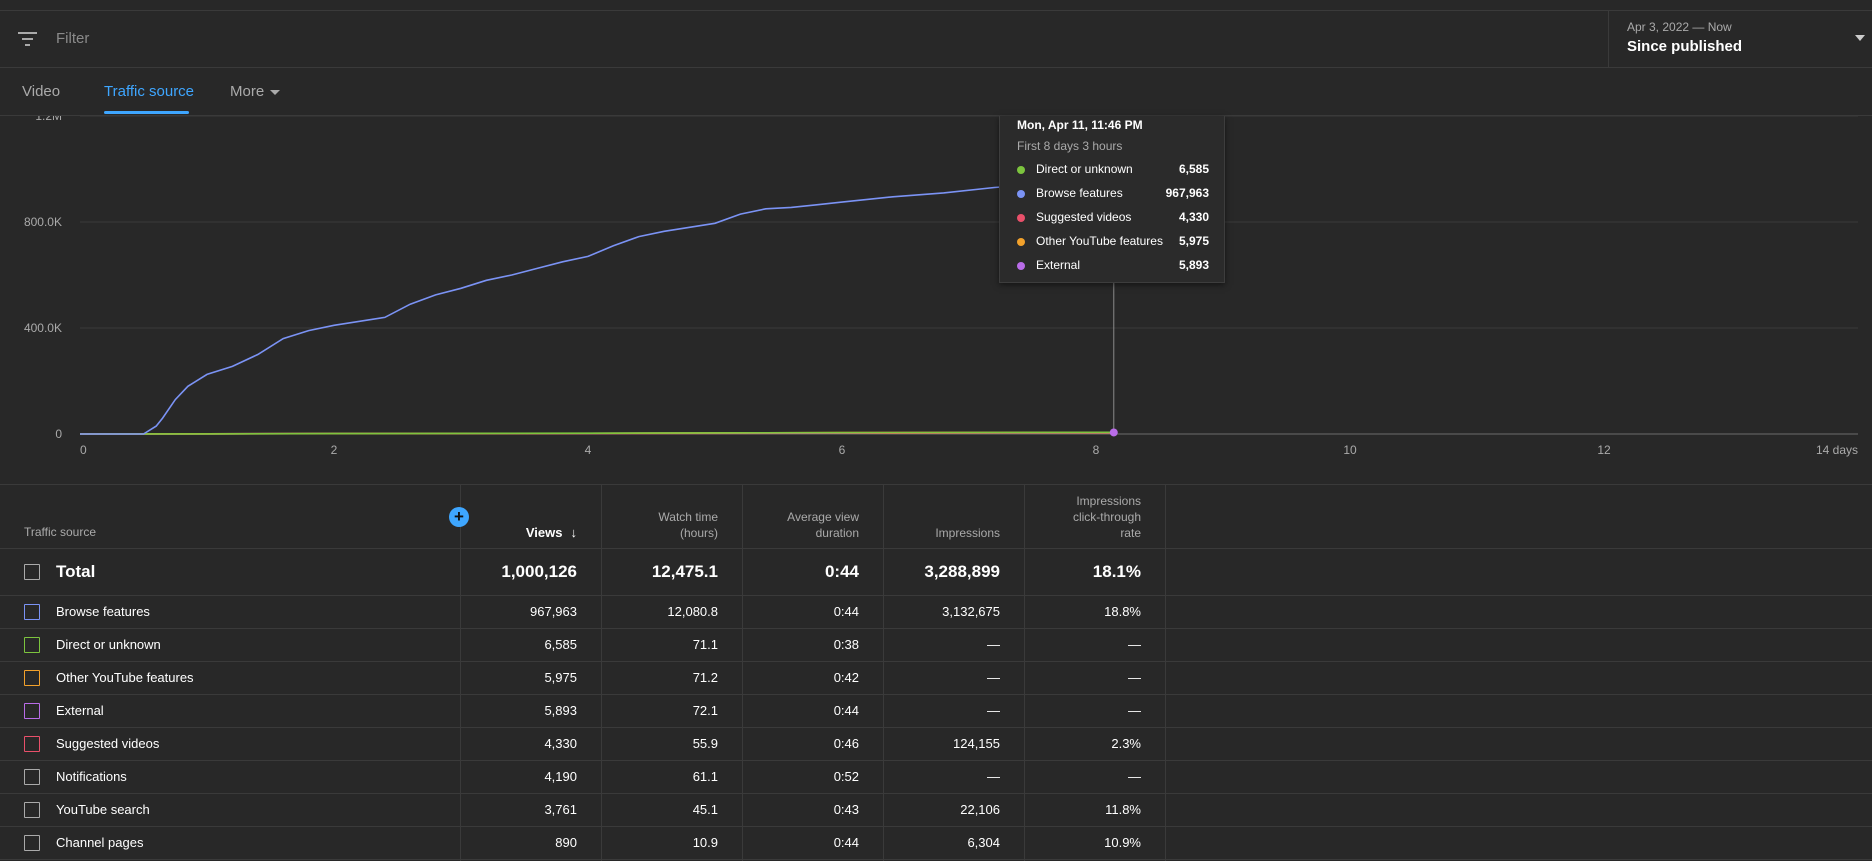  What do you see at coordinates (539, 571) in the screenshot?
I see `cell-views: 1,000,126` at bounding box center [539, 571].